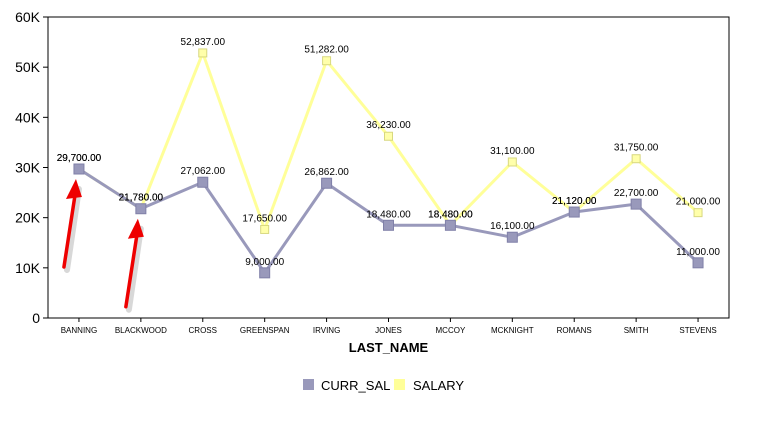 This screenshot has width=769, height=425. I want to click on x-tick-label: IRVING, so click(326, 330).